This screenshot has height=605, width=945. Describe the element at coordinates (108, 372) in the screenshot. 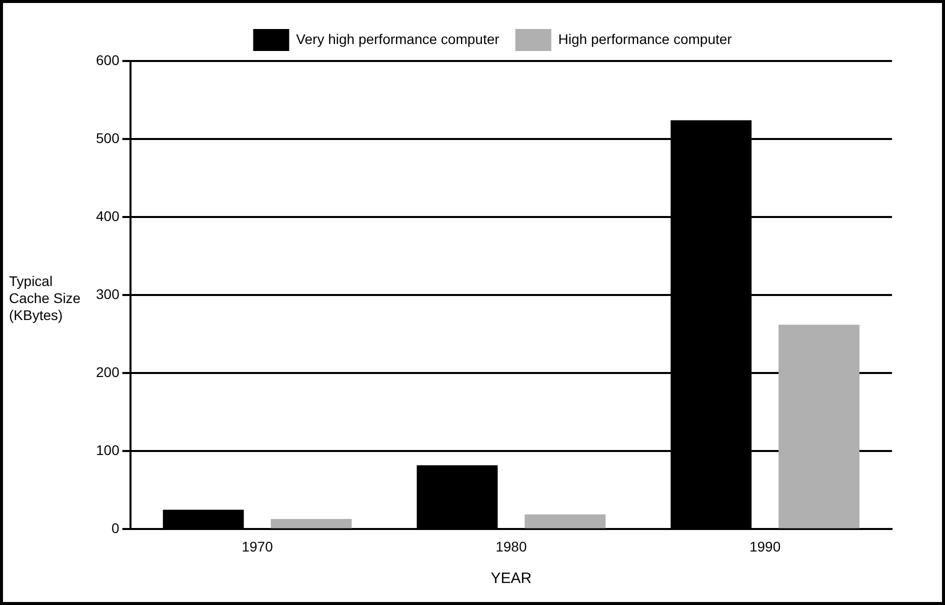

I see `y-tick-label: 200` at that location.